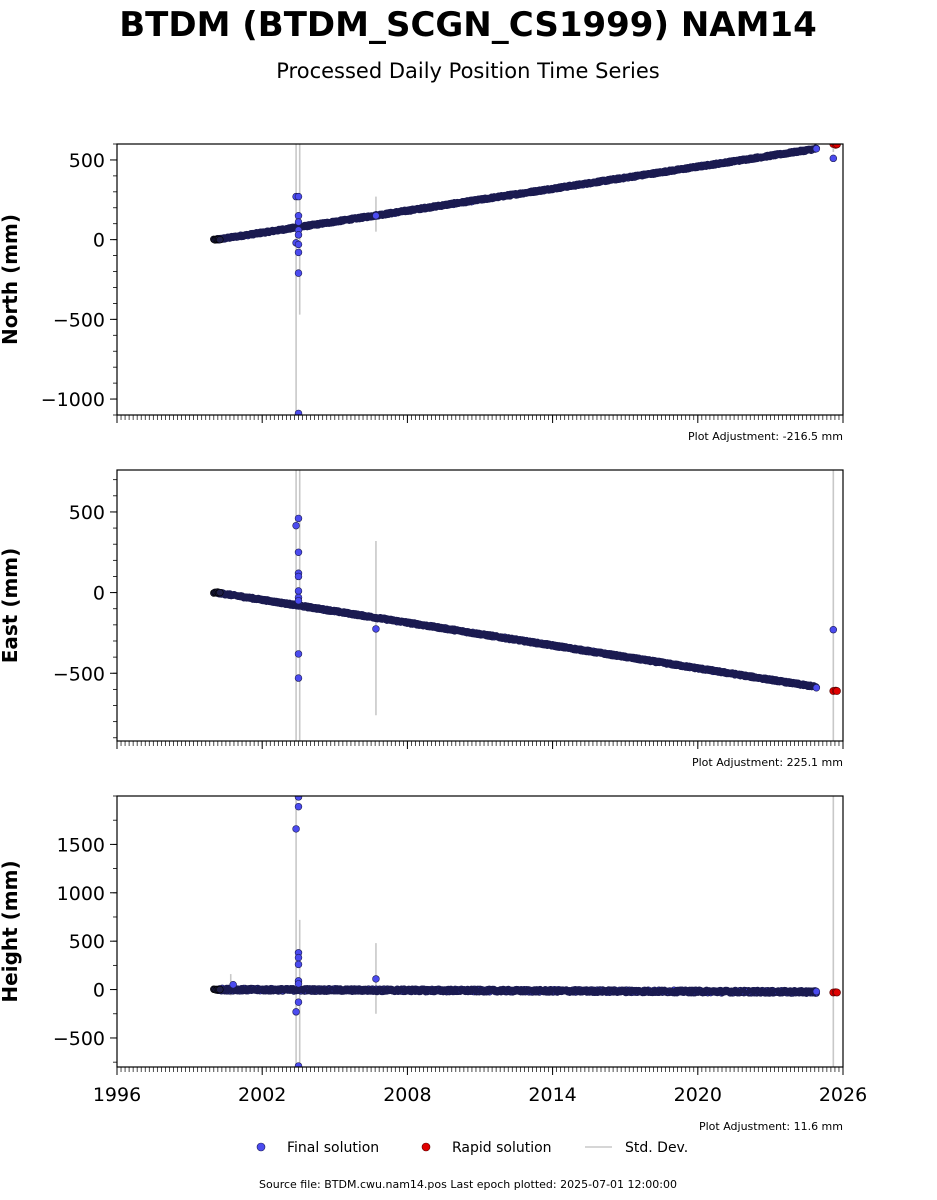 The width and height of the screenshot is (937, 1200). What do you see at coordinates (333, 1148) in the screenshot?
I see `legend-final-label: Final solution` at bounding box center [333, 1148].